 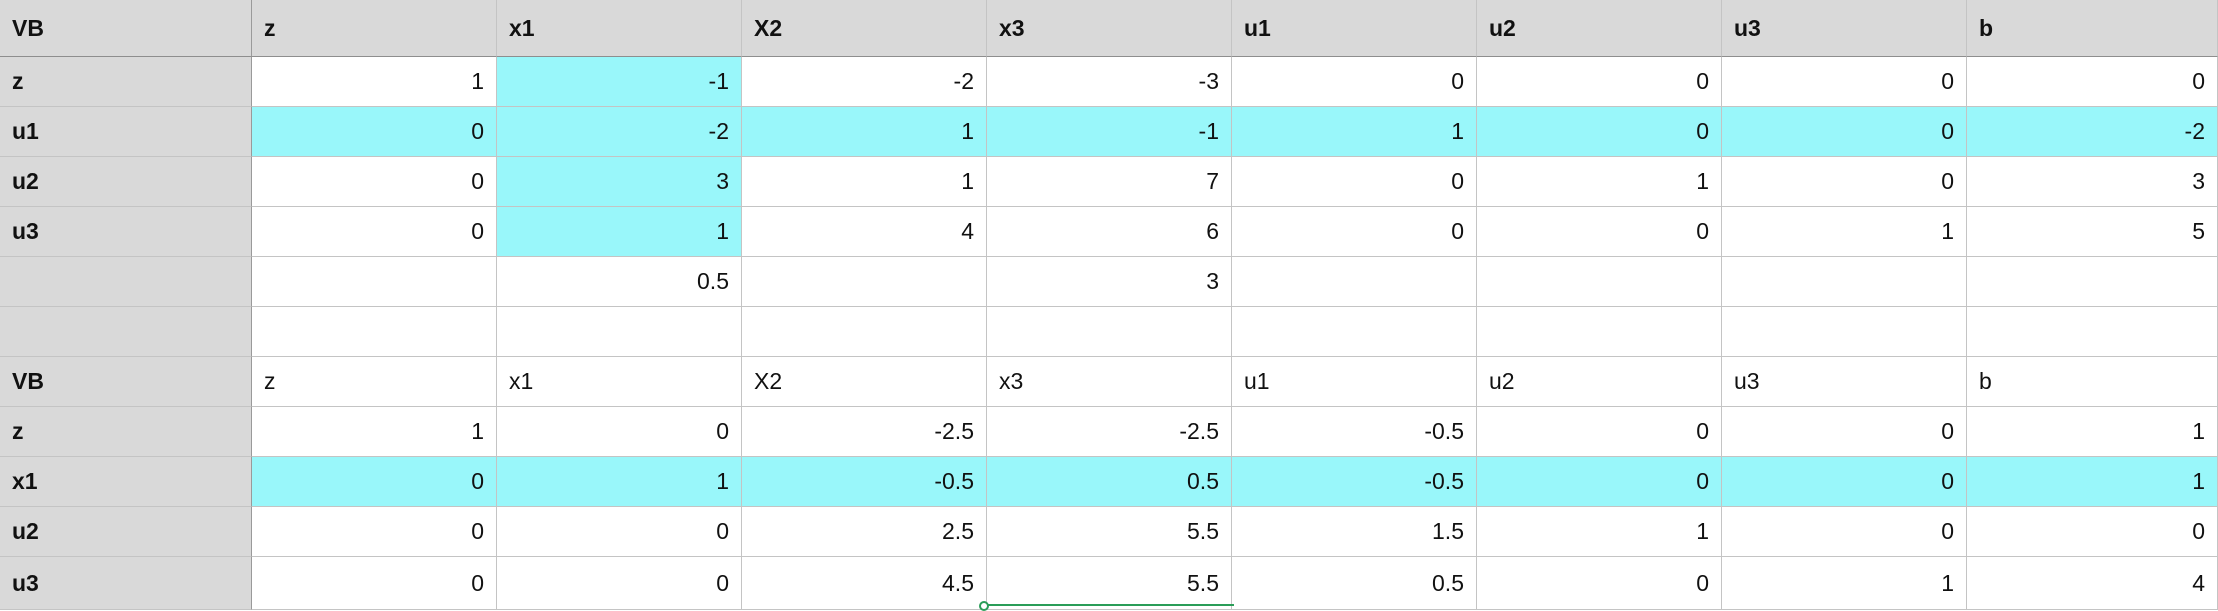 What do you see at coordinates (1109, 182) in the screenshot?
I see `table-cell: 7` at bounding box center [1109, 182].